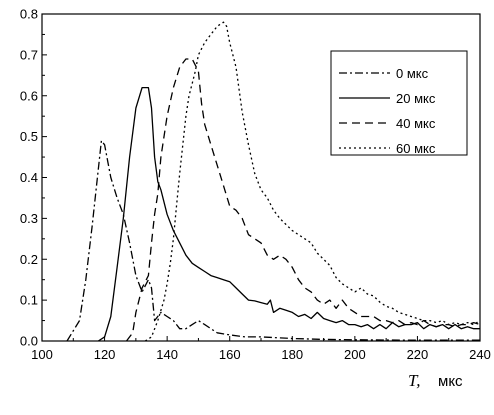  What do you see at coordinates (29, 218) in the screenshot?
I see `y-tick-label: 0.3` at bounding box center [29, 218].